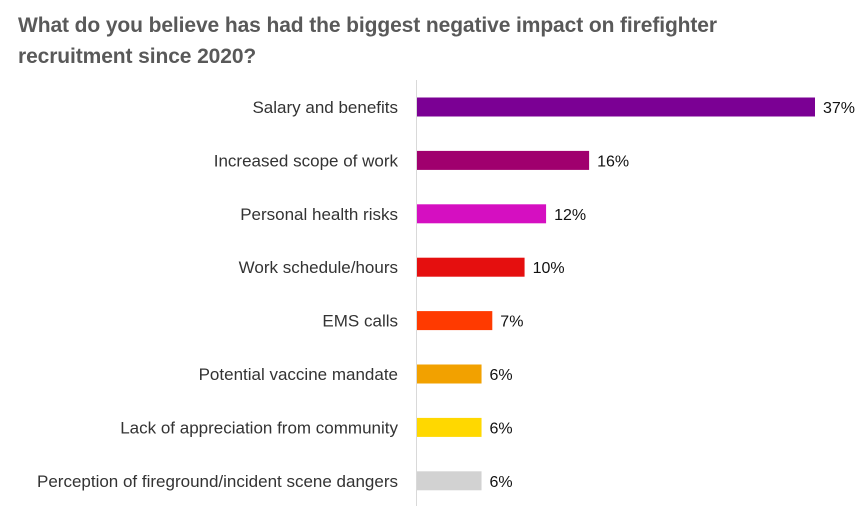 This screenshot has height=520, width=860. Describe the element at coordinates (360, 321) in the screenshot. I see `category-label: EMS calls` at that location.